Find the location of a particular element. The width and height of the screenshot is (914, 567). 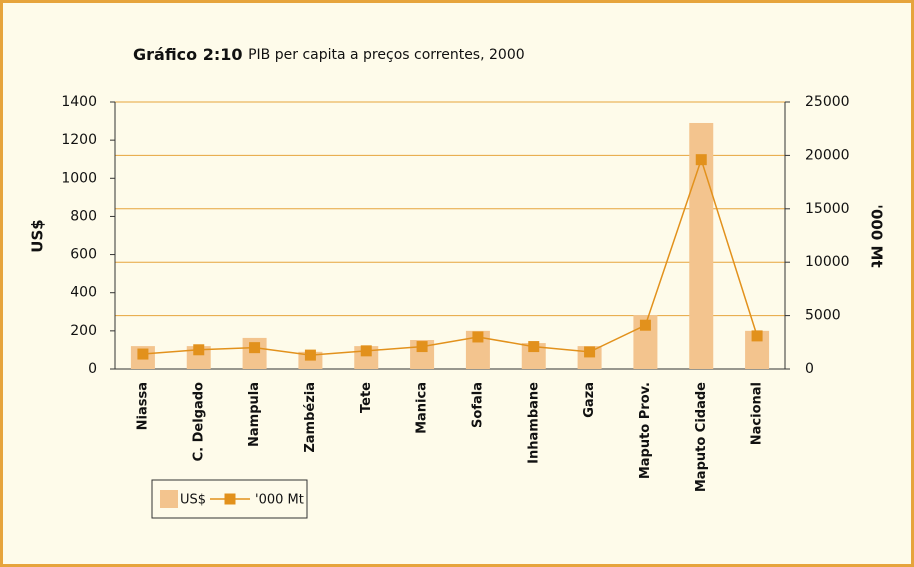

y-tick-label: 800 is located at coordinates (83, 216).